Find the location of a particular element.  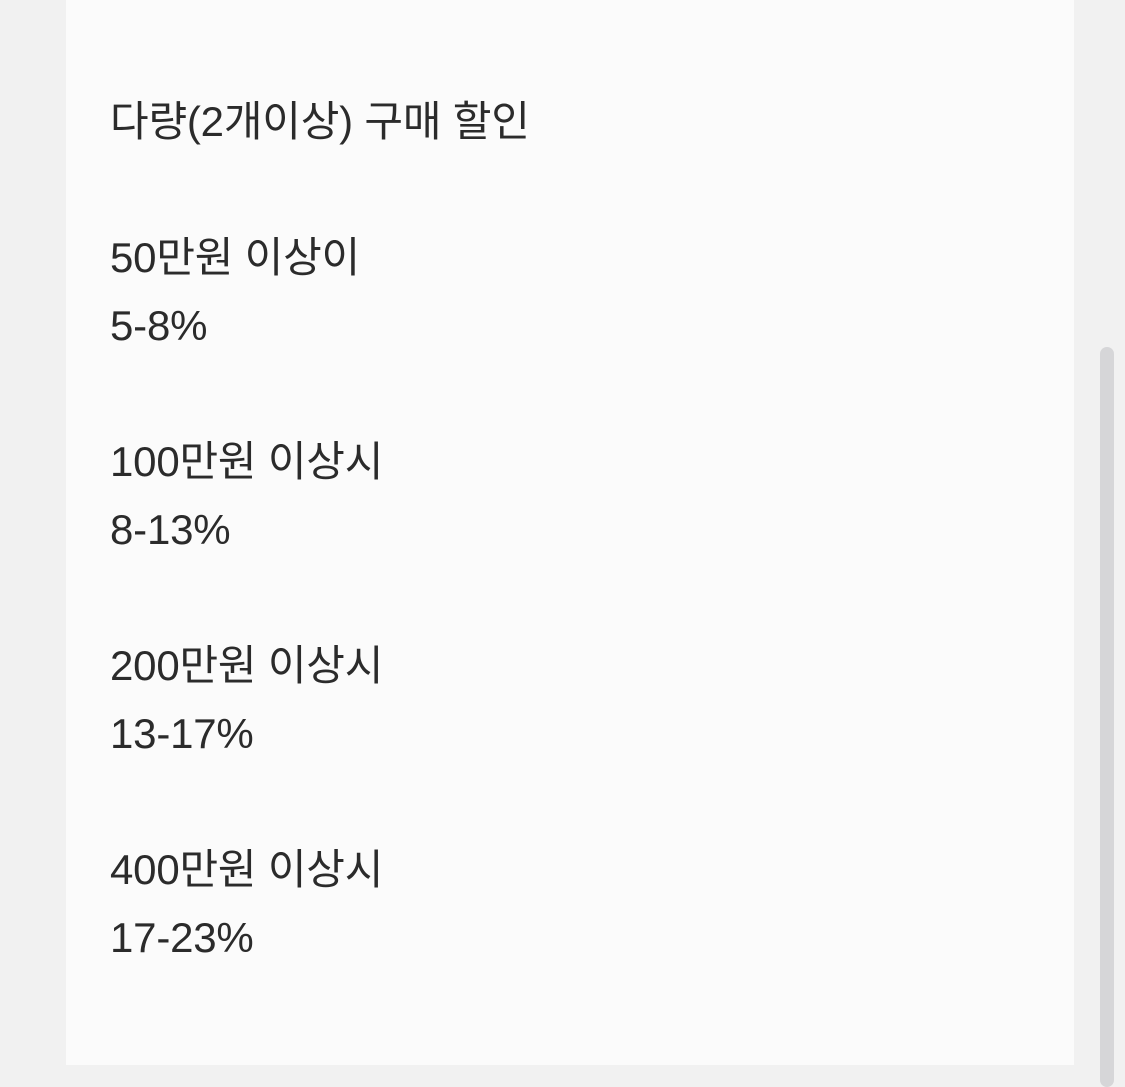

tier-rate-value: 17-23% is located at coordinates (182, 937).